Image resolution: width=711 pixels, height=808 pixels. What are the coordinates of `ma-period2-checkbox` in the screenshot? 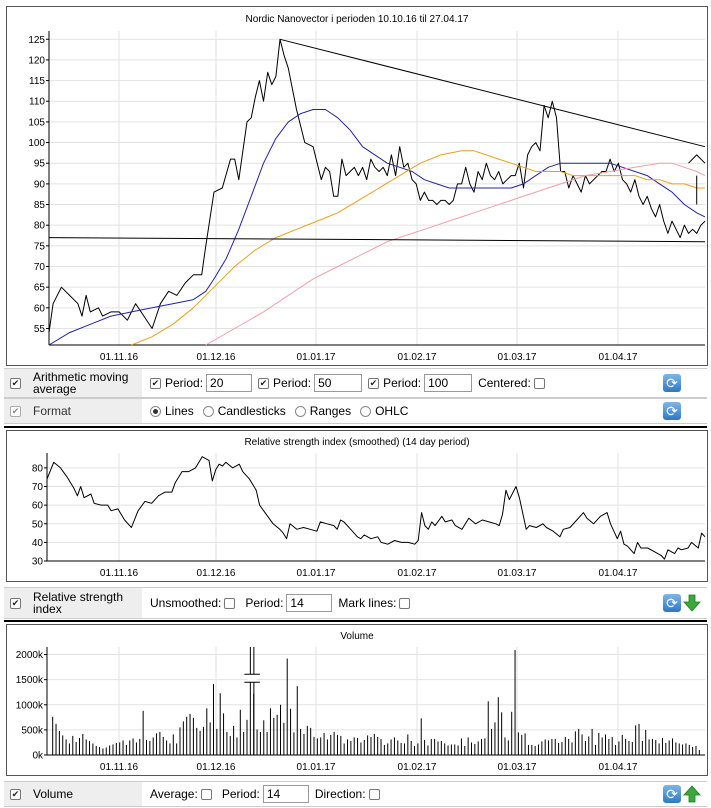 It's located at (264, 383).